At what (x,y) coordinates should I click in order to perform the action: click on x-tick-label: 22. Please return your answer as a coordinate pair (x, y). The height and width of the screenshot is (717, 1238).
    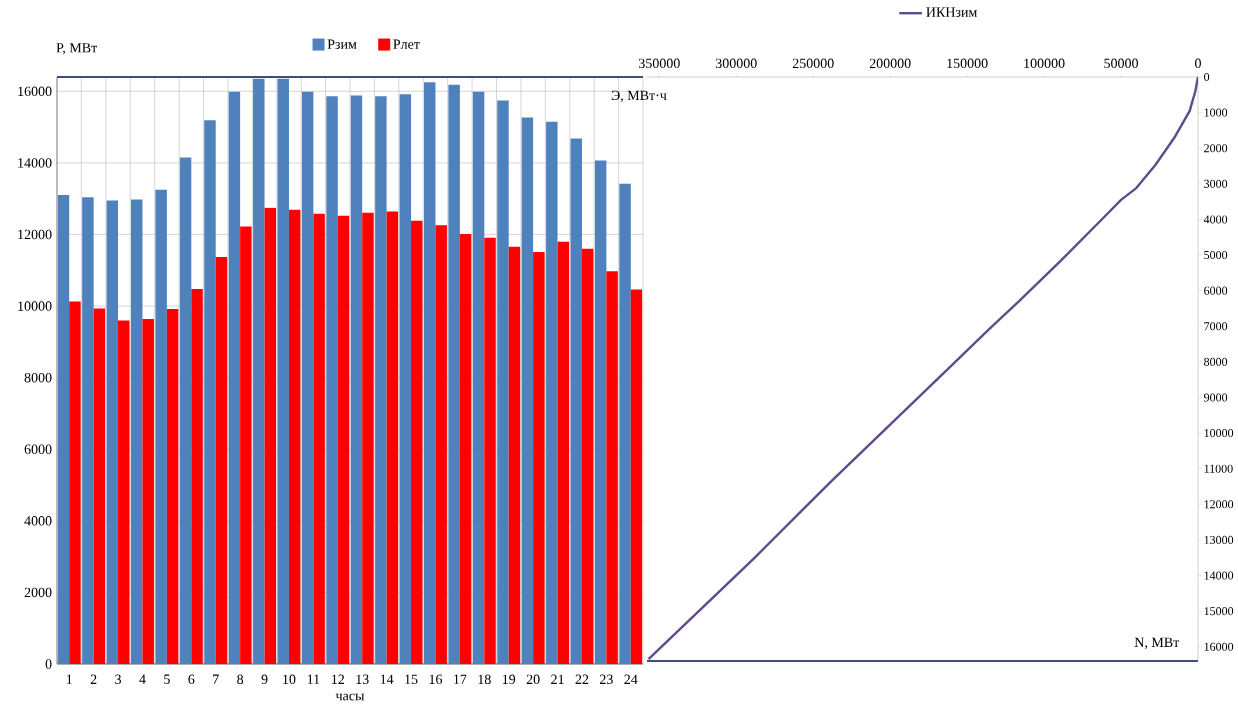
    Looking at the image, I should click on (582, 679).